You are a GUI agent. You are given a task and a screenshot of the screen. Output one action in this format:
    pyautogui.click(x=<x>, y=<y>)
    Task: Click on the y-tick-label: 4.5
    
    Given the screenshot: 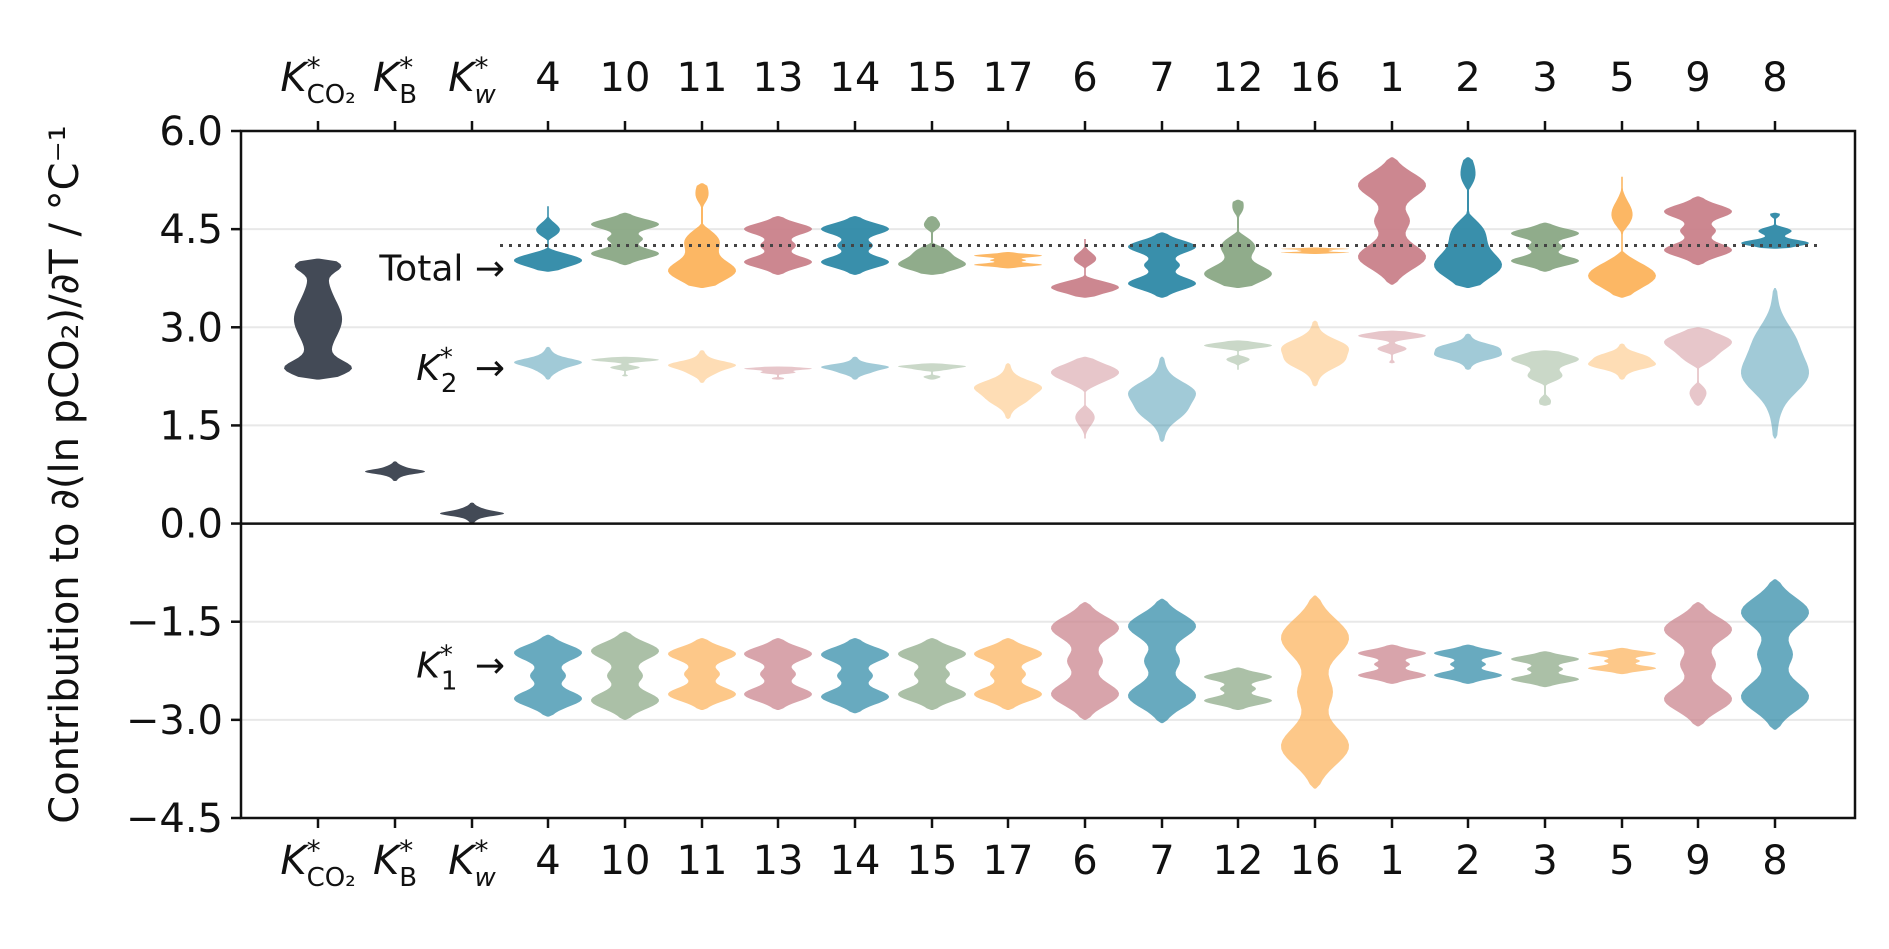 What is the action you would take?
    pyautogui.click(x=191, y=230)
    